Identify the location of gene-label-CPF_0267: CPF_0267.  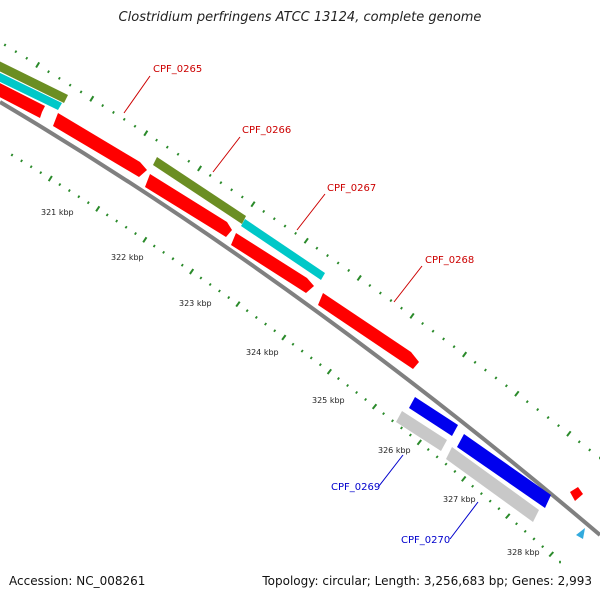
(351, 188).